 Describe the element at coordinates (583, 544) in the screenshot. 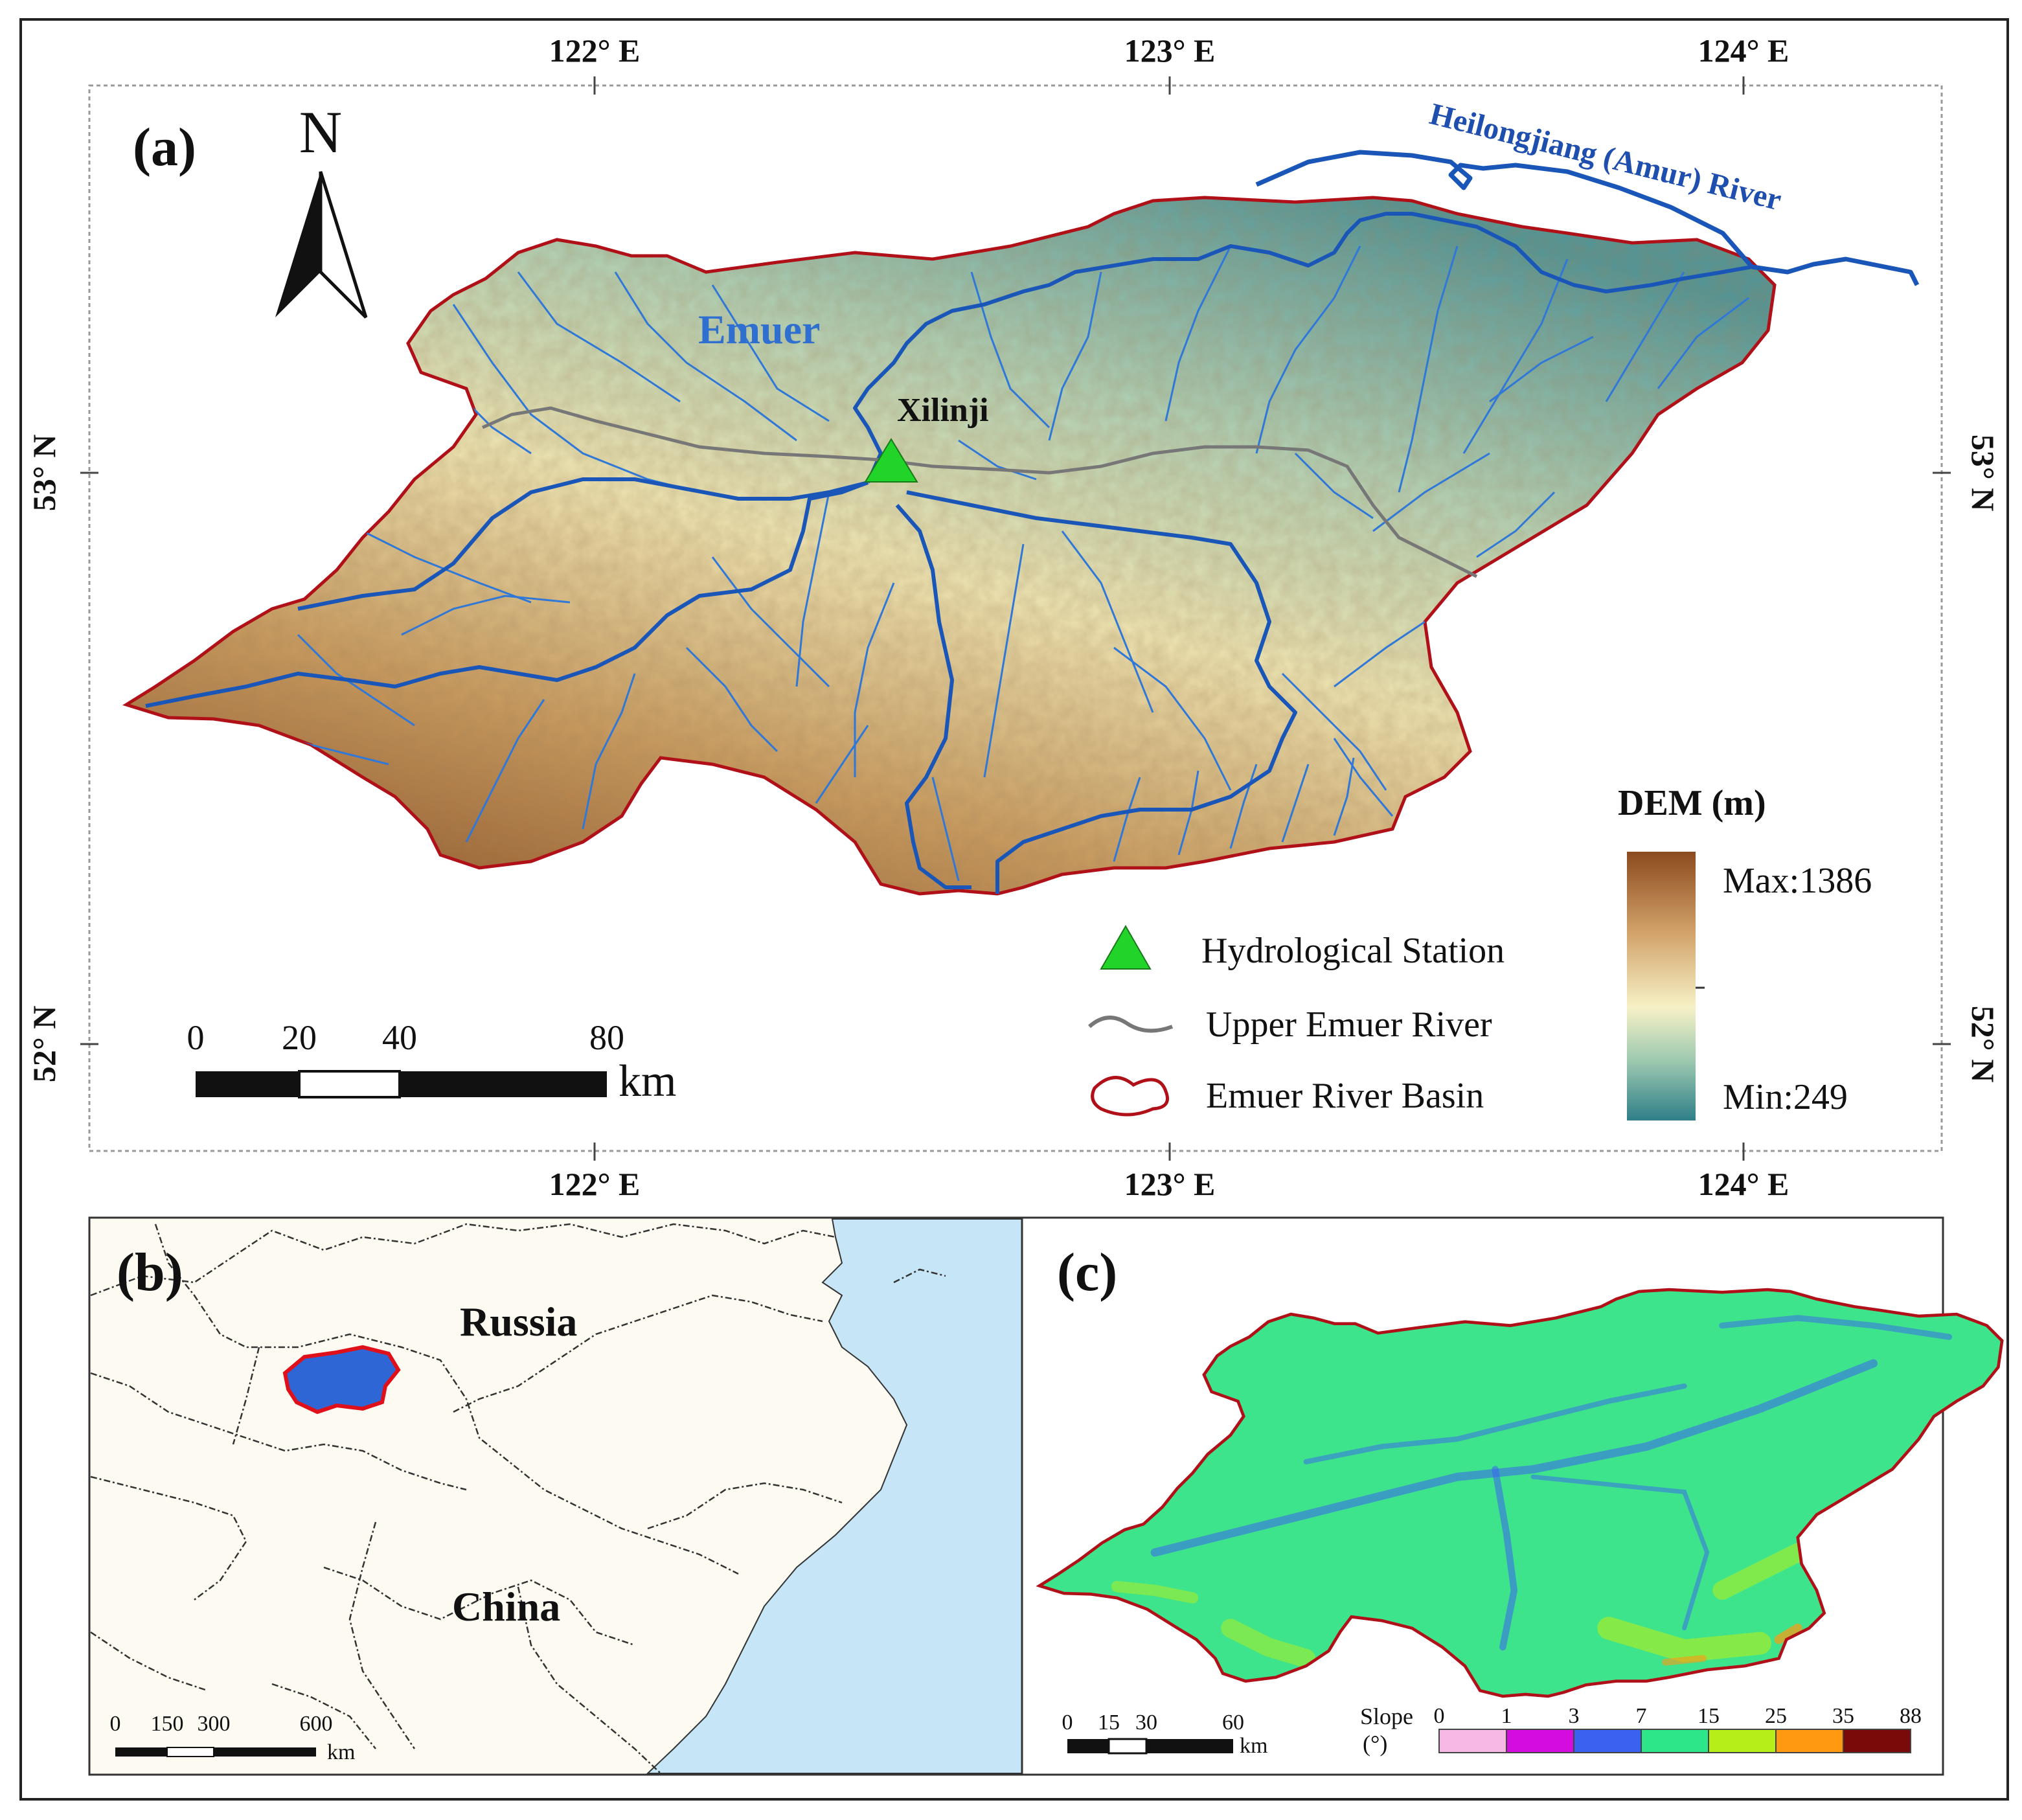

I see `middle-branch-river` at that location.